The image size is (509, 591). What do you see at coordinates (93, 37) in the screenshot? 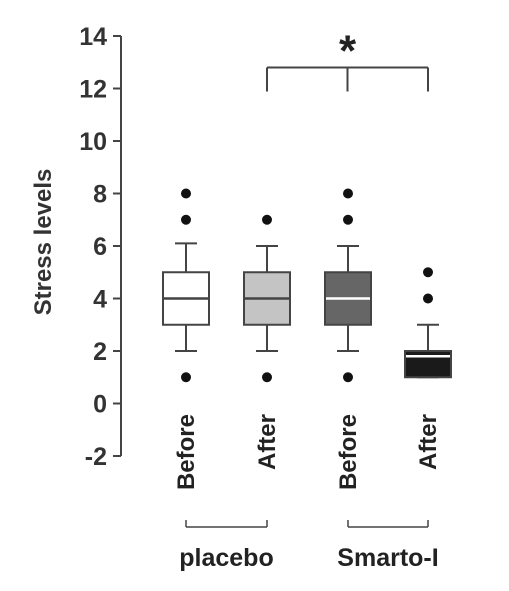
I see `y-tick-label: 14` at bounding box center [93, 37].